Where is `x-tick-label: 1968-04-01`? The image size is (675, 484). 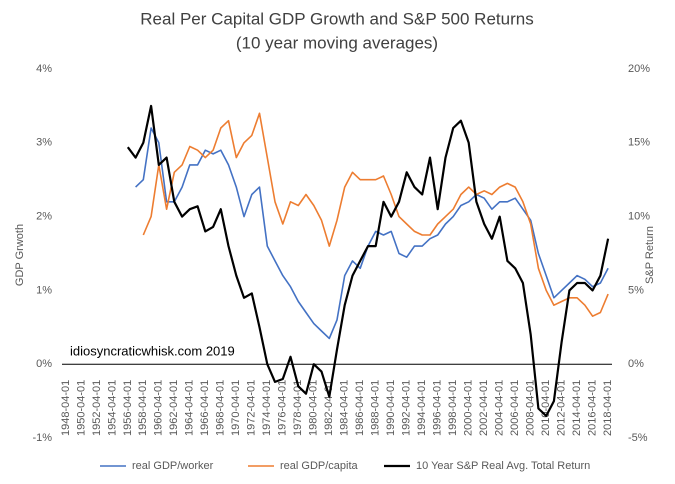
x-tick-label: 1968-04-01 is located at coordinates (221, 408).